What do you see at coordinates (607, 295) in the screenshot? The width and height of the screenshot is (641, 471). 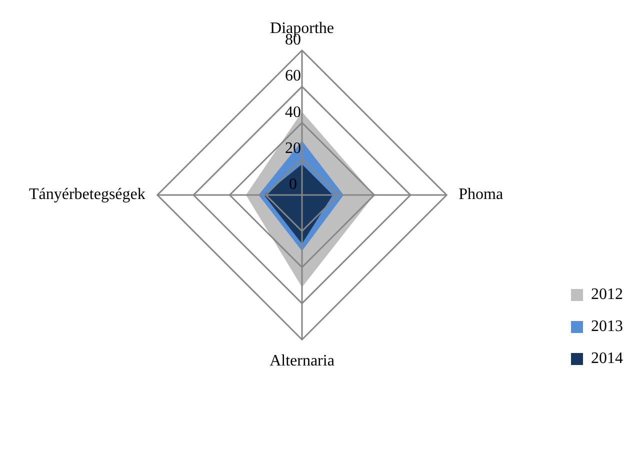 I see `legend-label: 2012` at bounding box center [607, 295].